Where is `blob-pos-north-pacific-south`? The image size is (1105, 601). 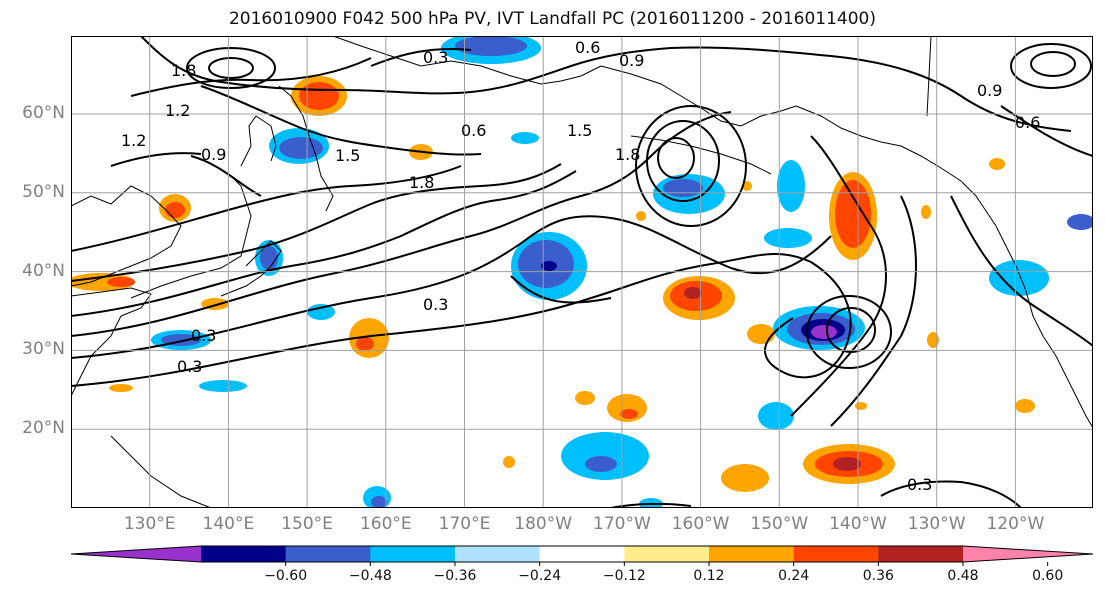 blob-pos-north-pacific-south is located at coordinates (849, 464).